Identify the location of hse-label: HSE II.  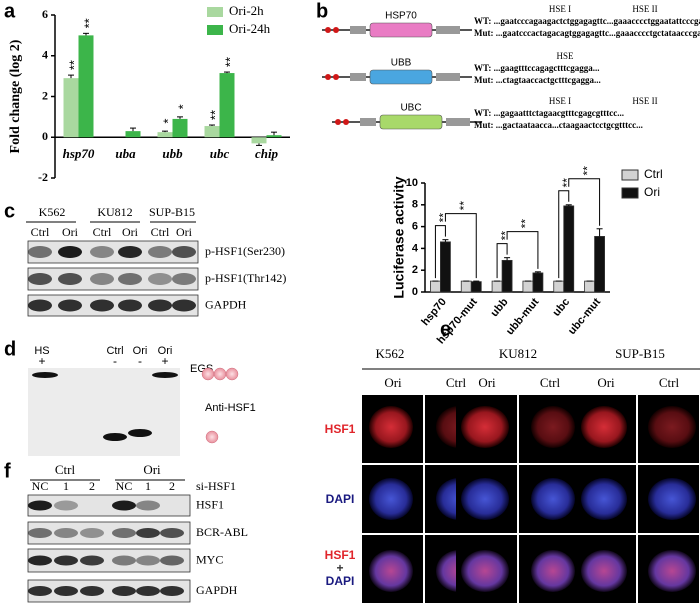
(644, 9).